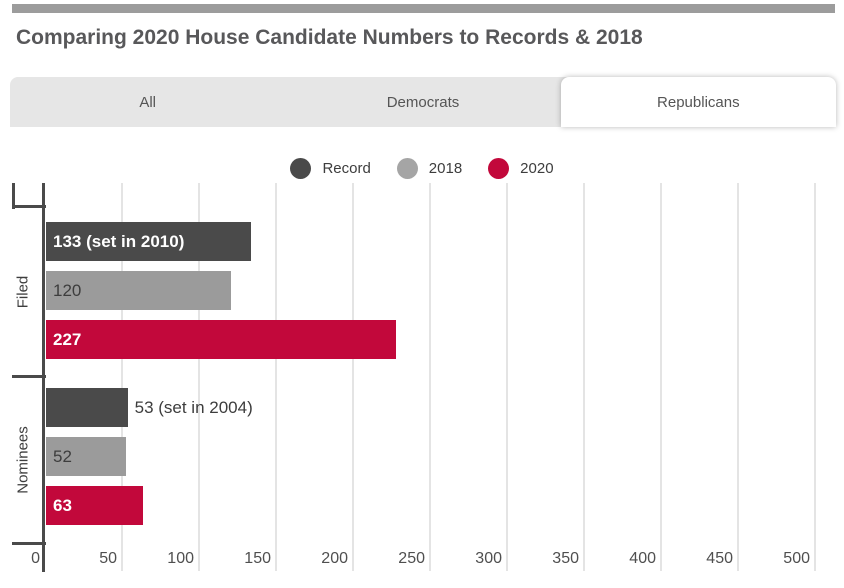 The height and width of the screenshot is (588, 844). Describe the element at coordinates (67, 339) in the screenshot. I see `bar-value-label: 227` at that location.